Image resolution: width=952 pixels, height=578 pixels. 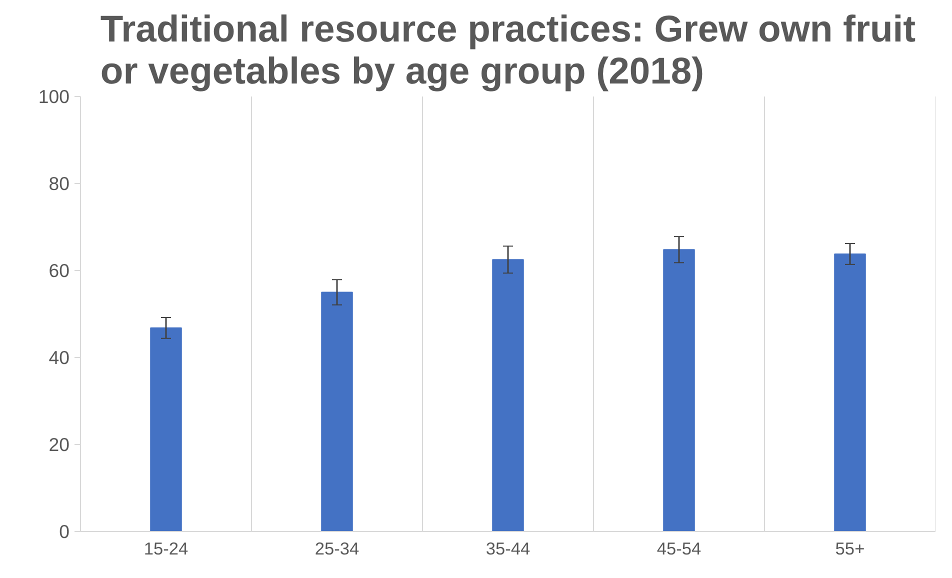 What do you see at coordinates (54, 96) in the screenshot?
I see `y-tick-label: 100` at bounding box center [54, 96].